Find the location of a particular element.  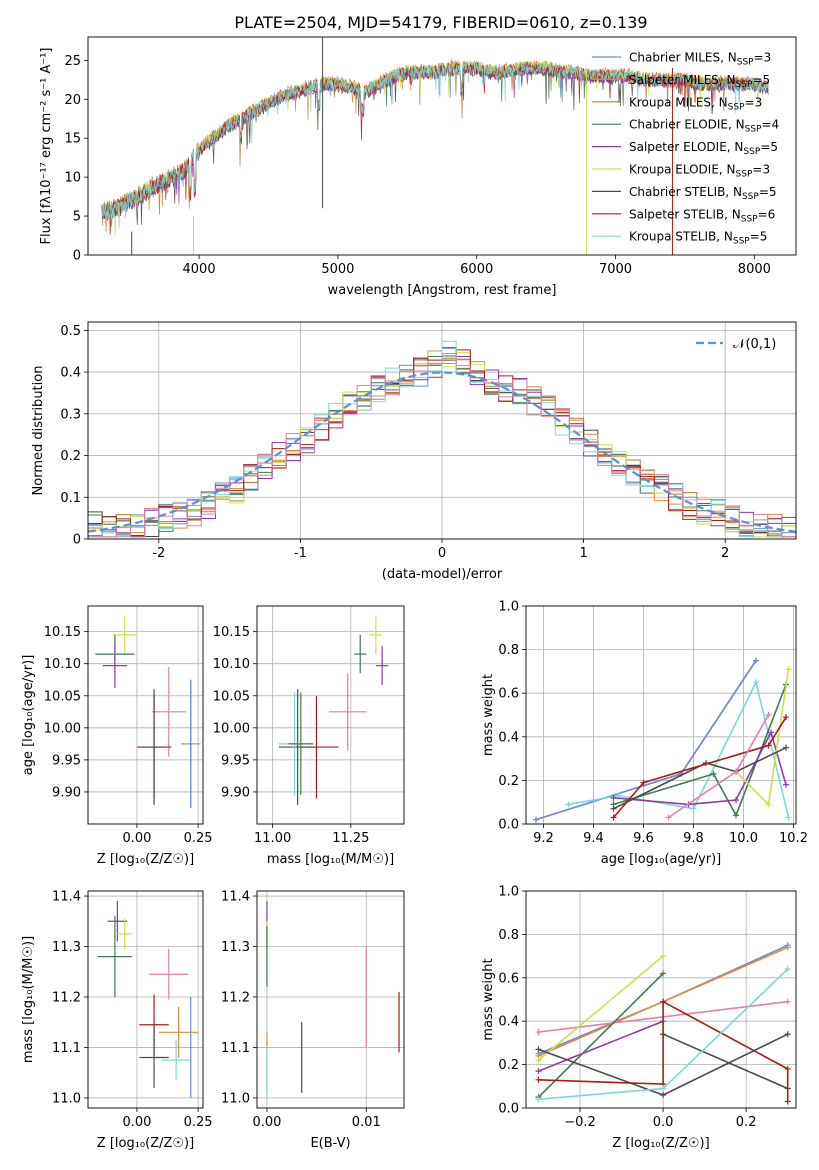

x-tick-label: 9.8 is located at coordinates (693, 838).